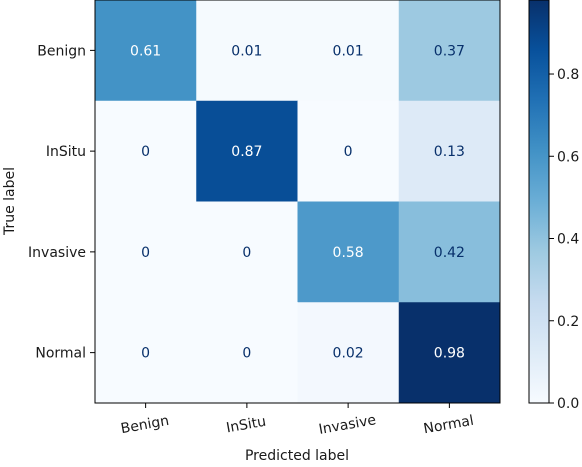  What do you see at coordinates (10, 201) in the screenshot?
I see `y-axis-label: True label` at bounding box center [10, 201].